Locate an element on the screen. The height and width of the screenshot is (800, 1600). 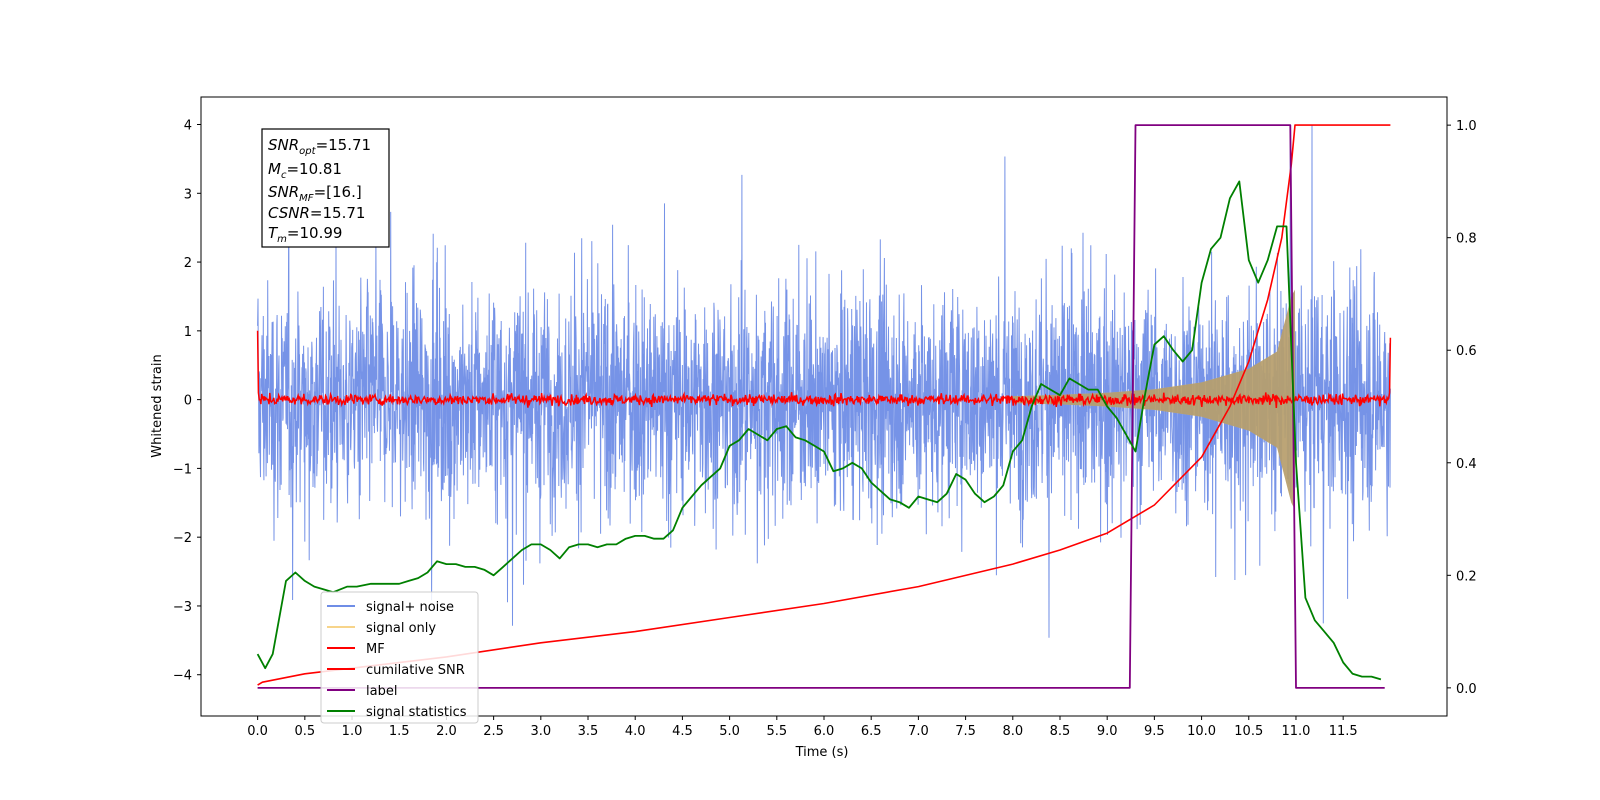
x-tick-label: 6.5 is located at coordinates (871, 731).